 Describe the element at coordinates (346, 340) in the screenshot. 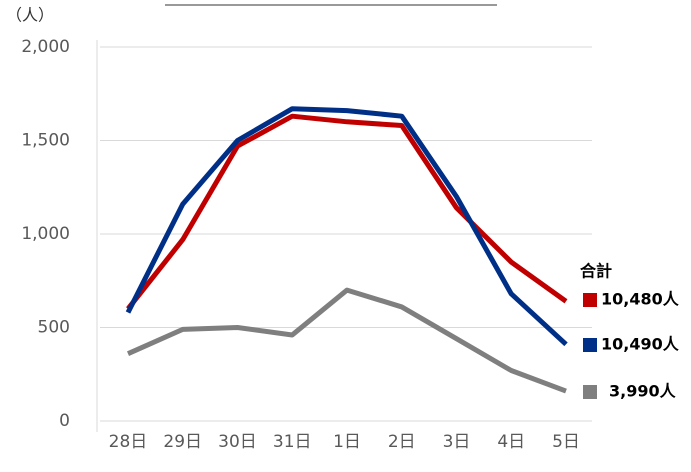

I see `series-line` at that location.